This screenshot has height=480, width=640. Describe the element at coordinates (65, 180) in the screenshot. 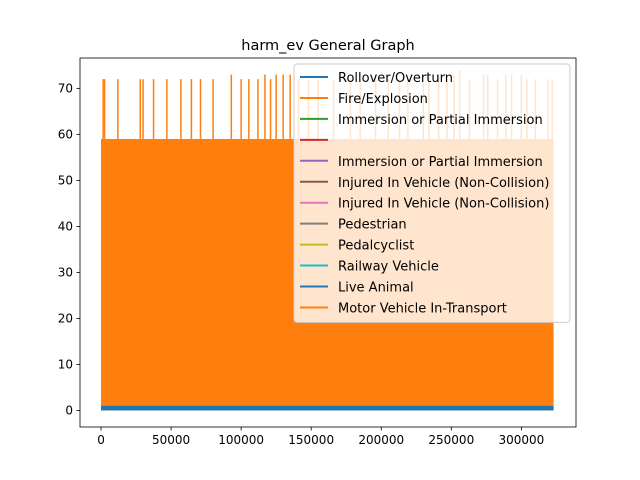

I see `y-tick-label: 50` at that location.